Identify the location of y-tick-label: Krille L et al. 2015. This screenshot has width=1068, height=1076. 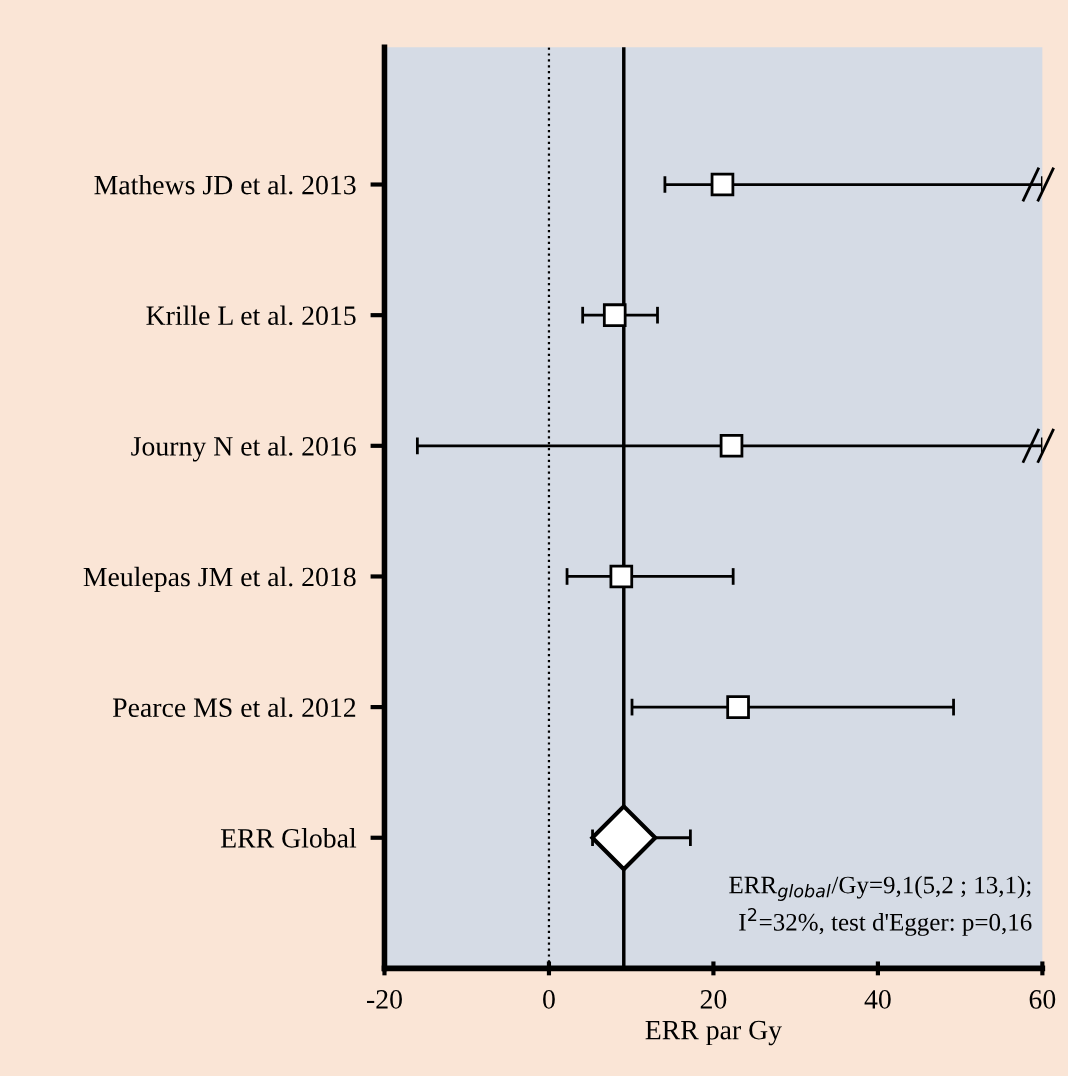
(251, 315).